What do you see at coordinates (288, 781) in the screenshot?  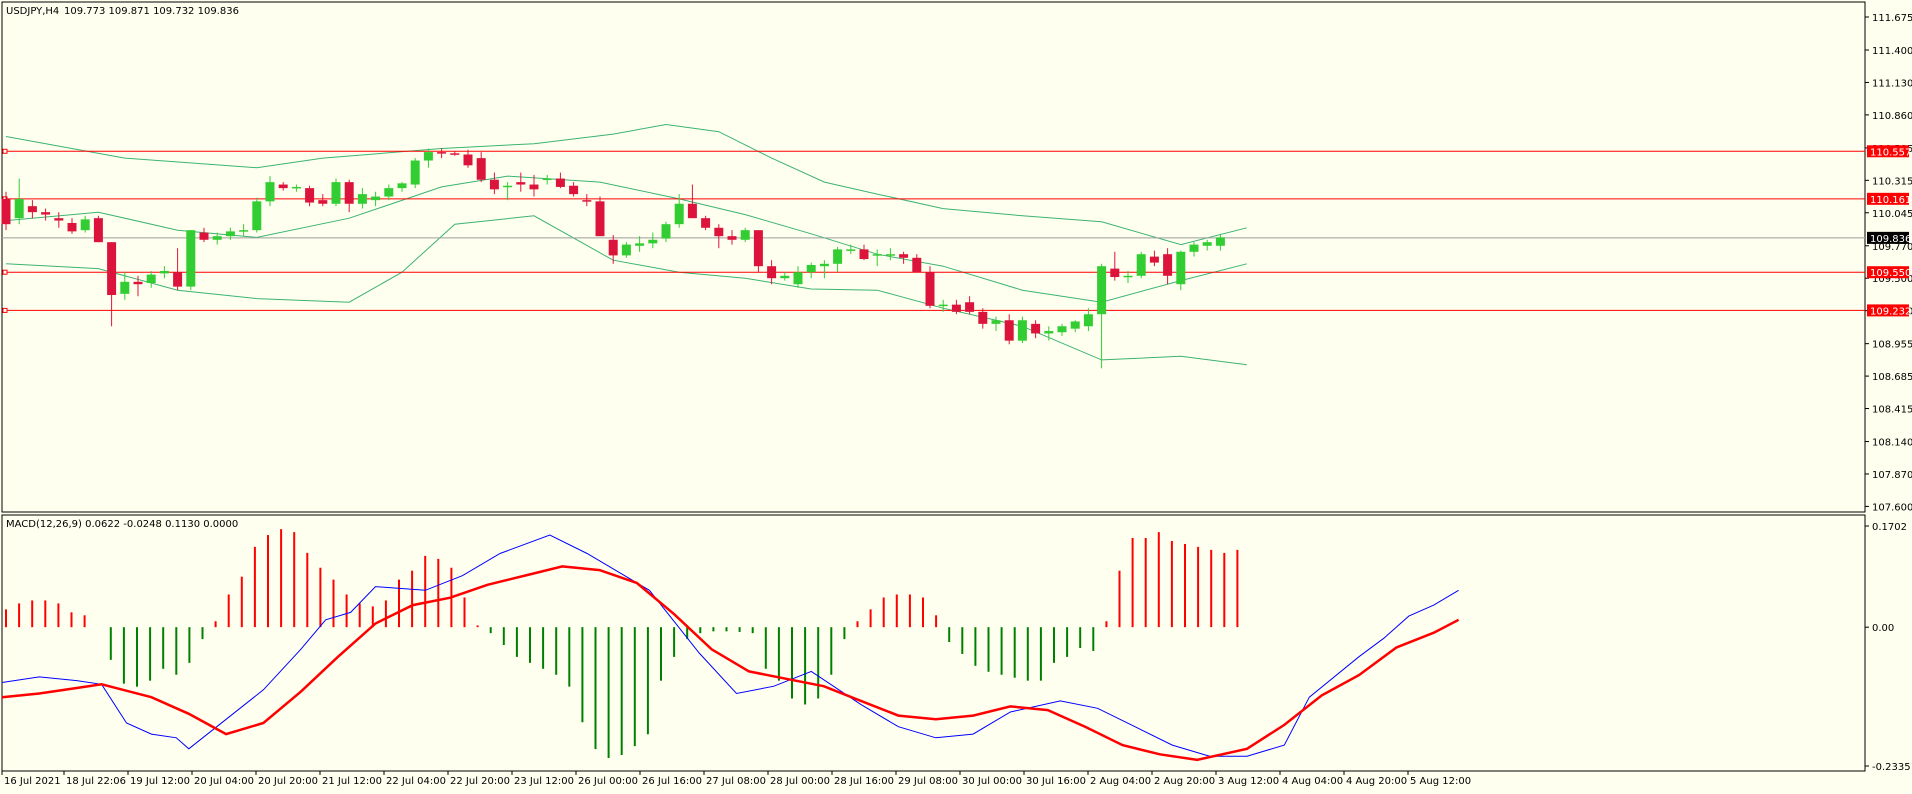 I see `time-tick-label-4: 20 Jul 20:00` at bounding box center [288, 781].